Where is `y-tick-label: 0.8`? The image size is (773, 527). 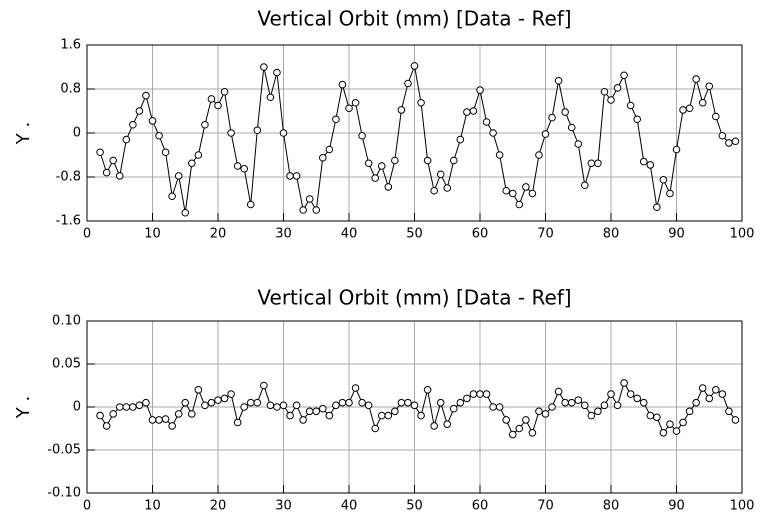 y-tick-label: 0.8 is located at coordinates (70, 89).